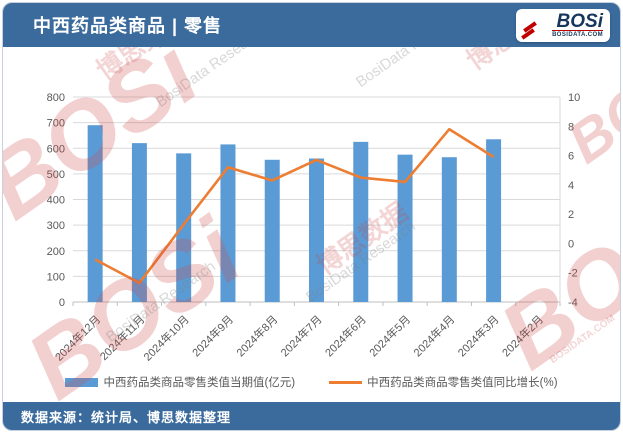  What do you see at coordinates (571, 215) in the screenshot?
I see `right-axis-tick-label: 2` at bounding box center [571, 215].